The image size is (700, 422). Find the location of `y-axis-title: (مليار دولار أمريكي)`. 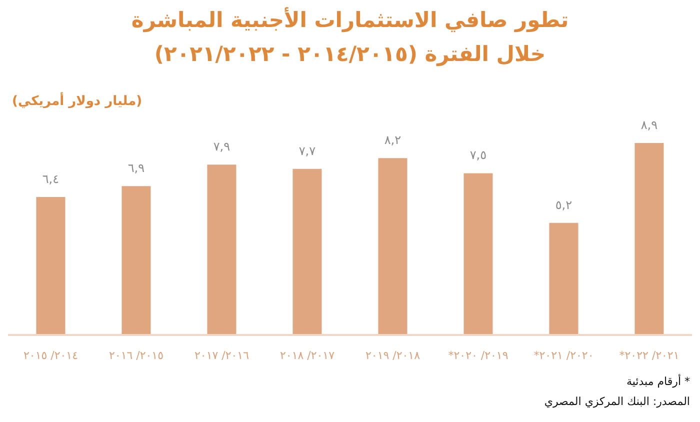

y-axis-title: (مليار دولار أمريكي) is located at coordinates (77, 101).